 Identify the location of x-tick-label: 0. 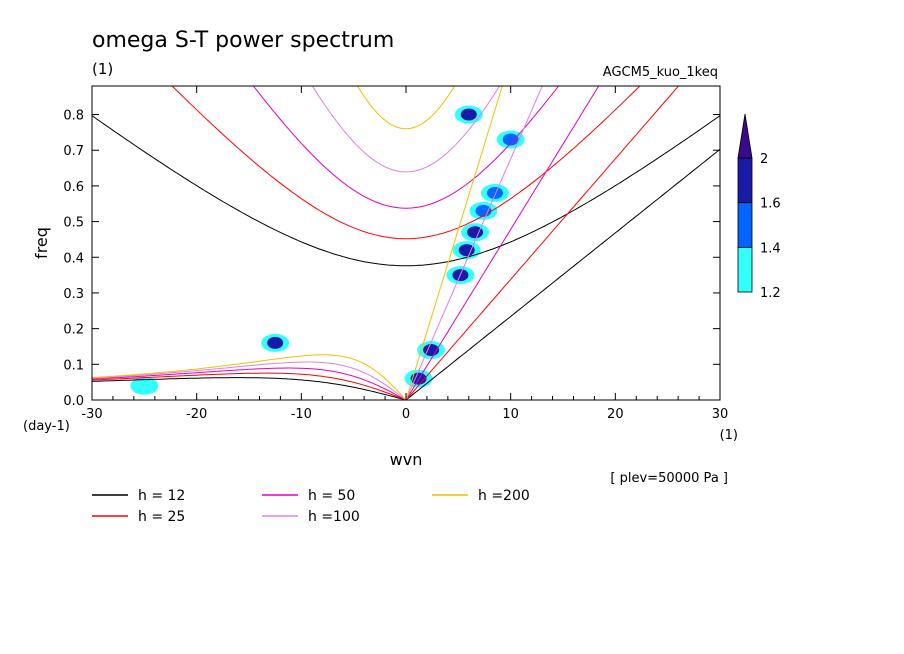
(406, 414).